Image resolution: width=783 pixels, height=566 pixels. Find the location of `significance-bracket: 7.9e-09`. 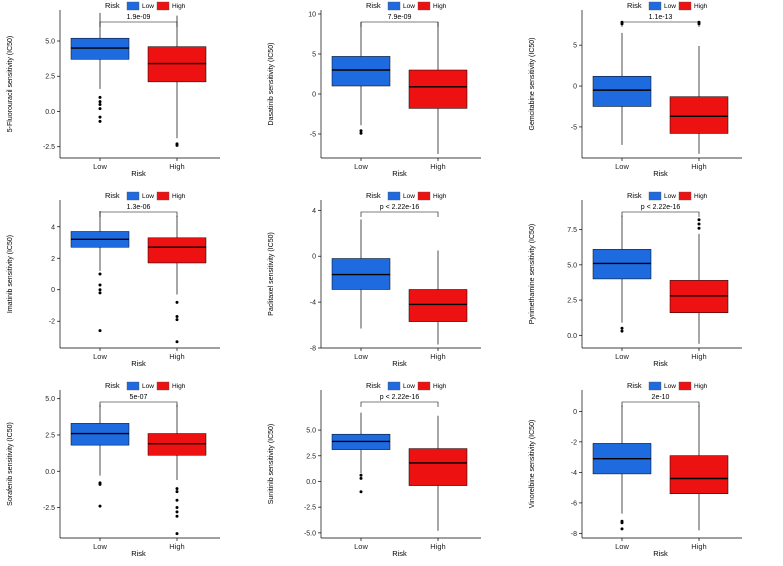

significance-bracket: 7.9e-09 is located at coordinates (399, 20).